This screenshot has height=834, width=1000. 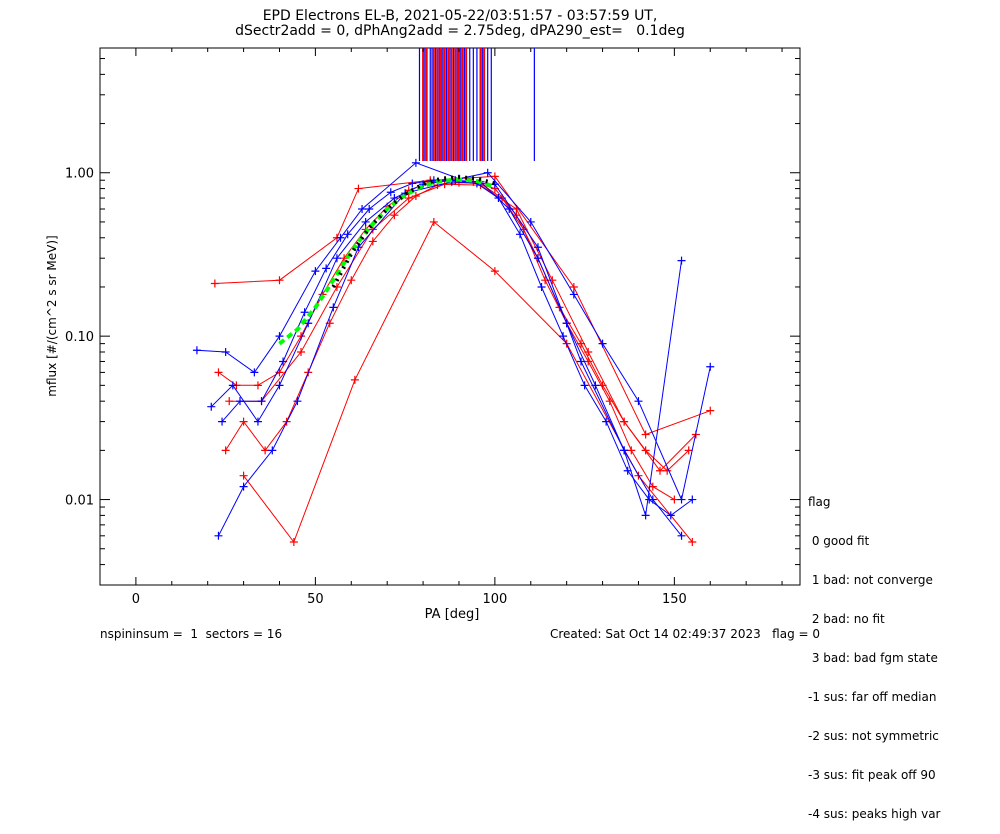 What do you see at coordinates (846, 619) in the screenshot?
I see `legend-item: 2 bad: no fit` at bounding box center [846, 619].